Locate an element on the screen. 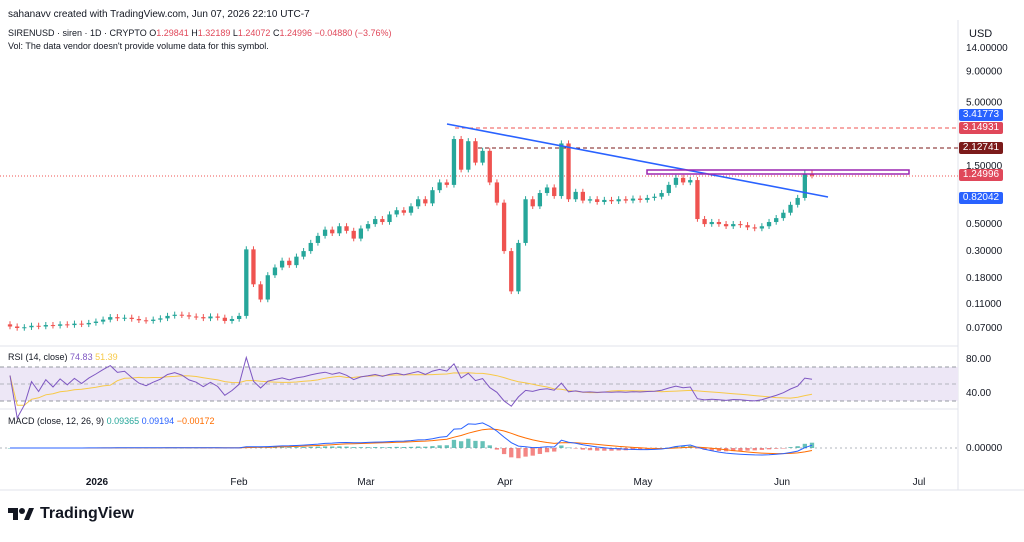  rsi-legend: RSI (14, close) 74.83 51.39 is located at coordinates (63, 357).